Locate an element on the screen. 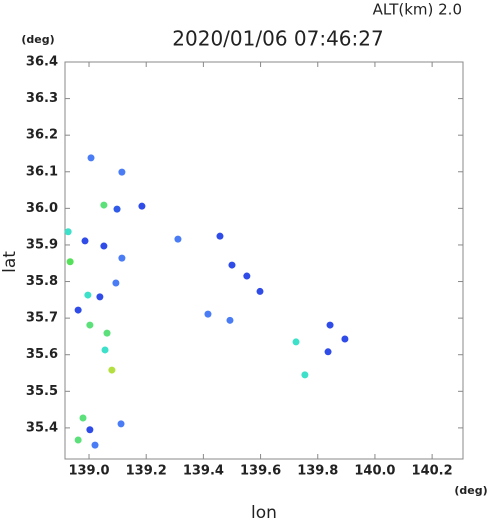 The width and height of the screenshot is (490, 521). x-axis-label: lon is located at coordinates (264, 512).